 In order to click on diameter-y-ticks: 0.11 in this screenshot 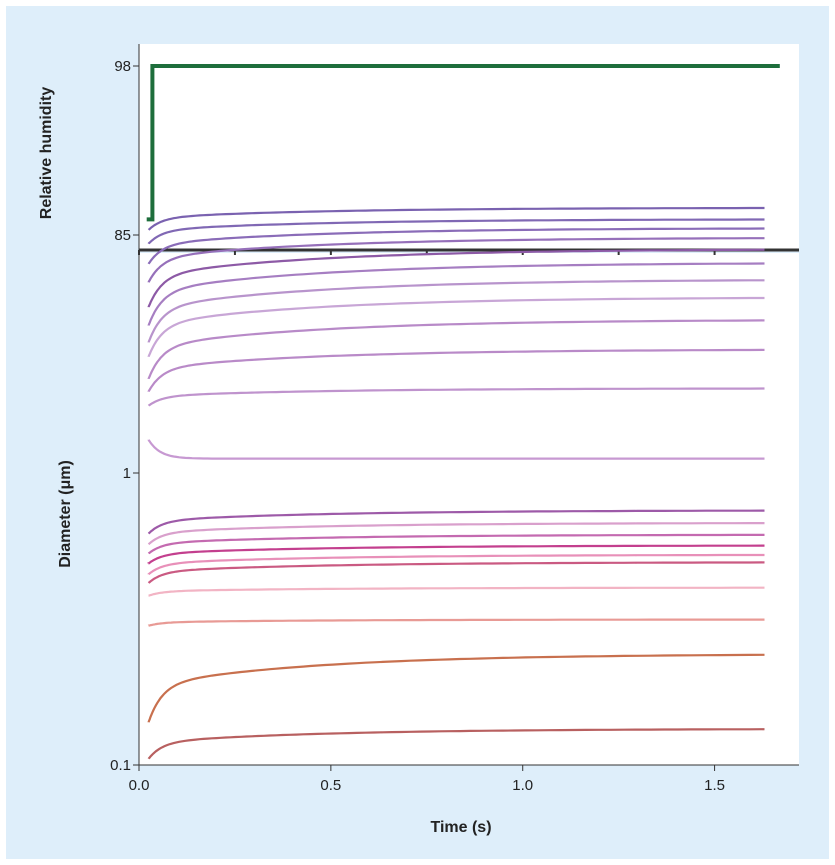, I will do `click(124, 619)`.